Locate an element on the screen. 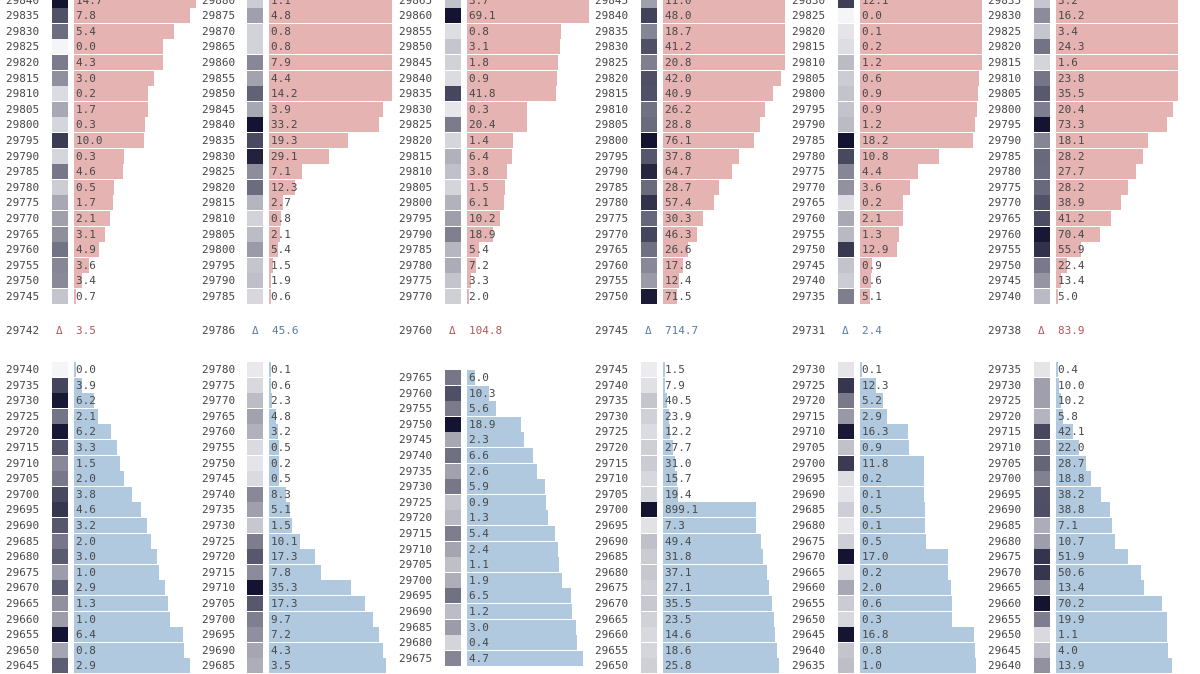  ask-level-row: 29810 0.8 is located at coordinates (294, 219).